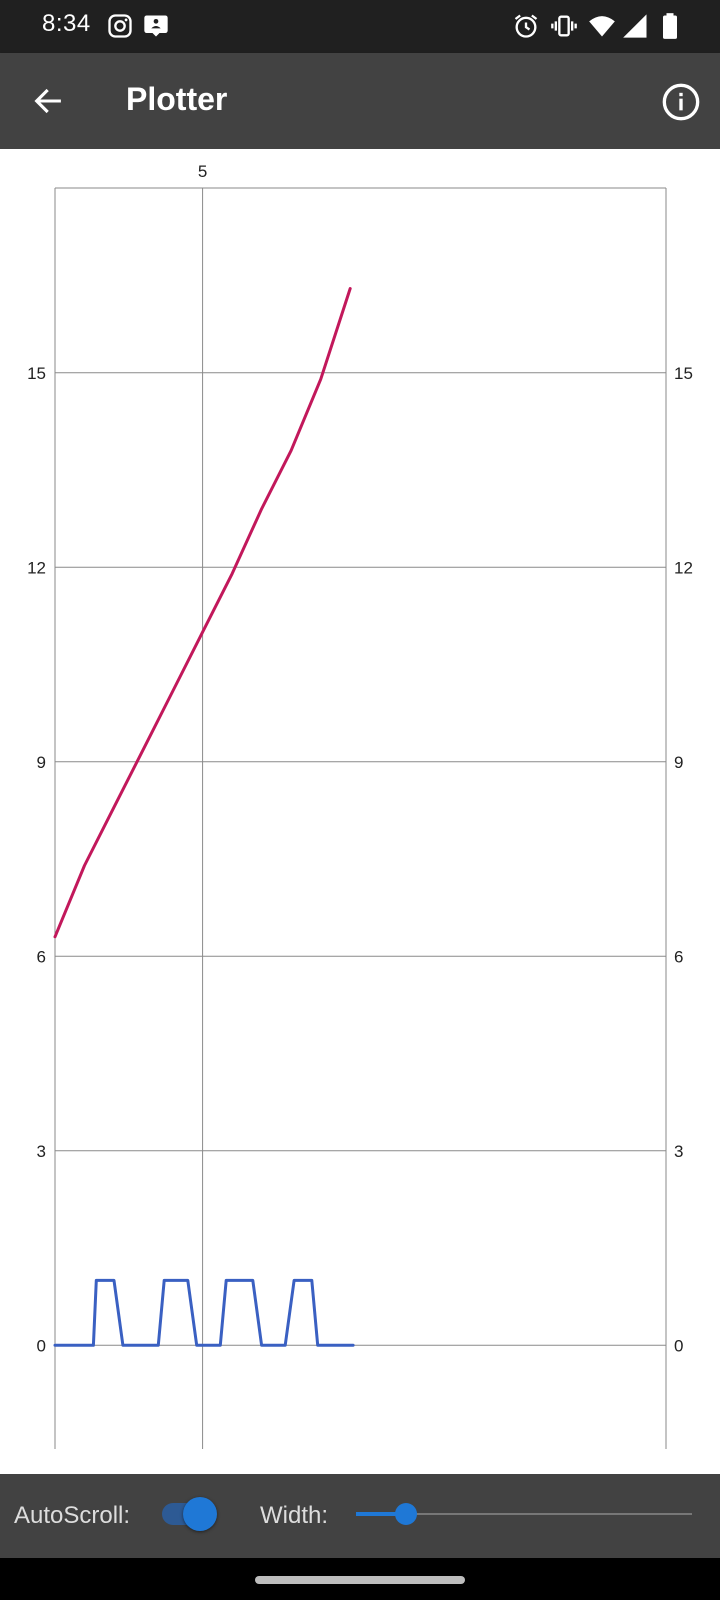  What do you see at coordinates (41, 1345) in the screenshot?
I see `y-tick-label-left: 0` at bounding box center [41, 1345].